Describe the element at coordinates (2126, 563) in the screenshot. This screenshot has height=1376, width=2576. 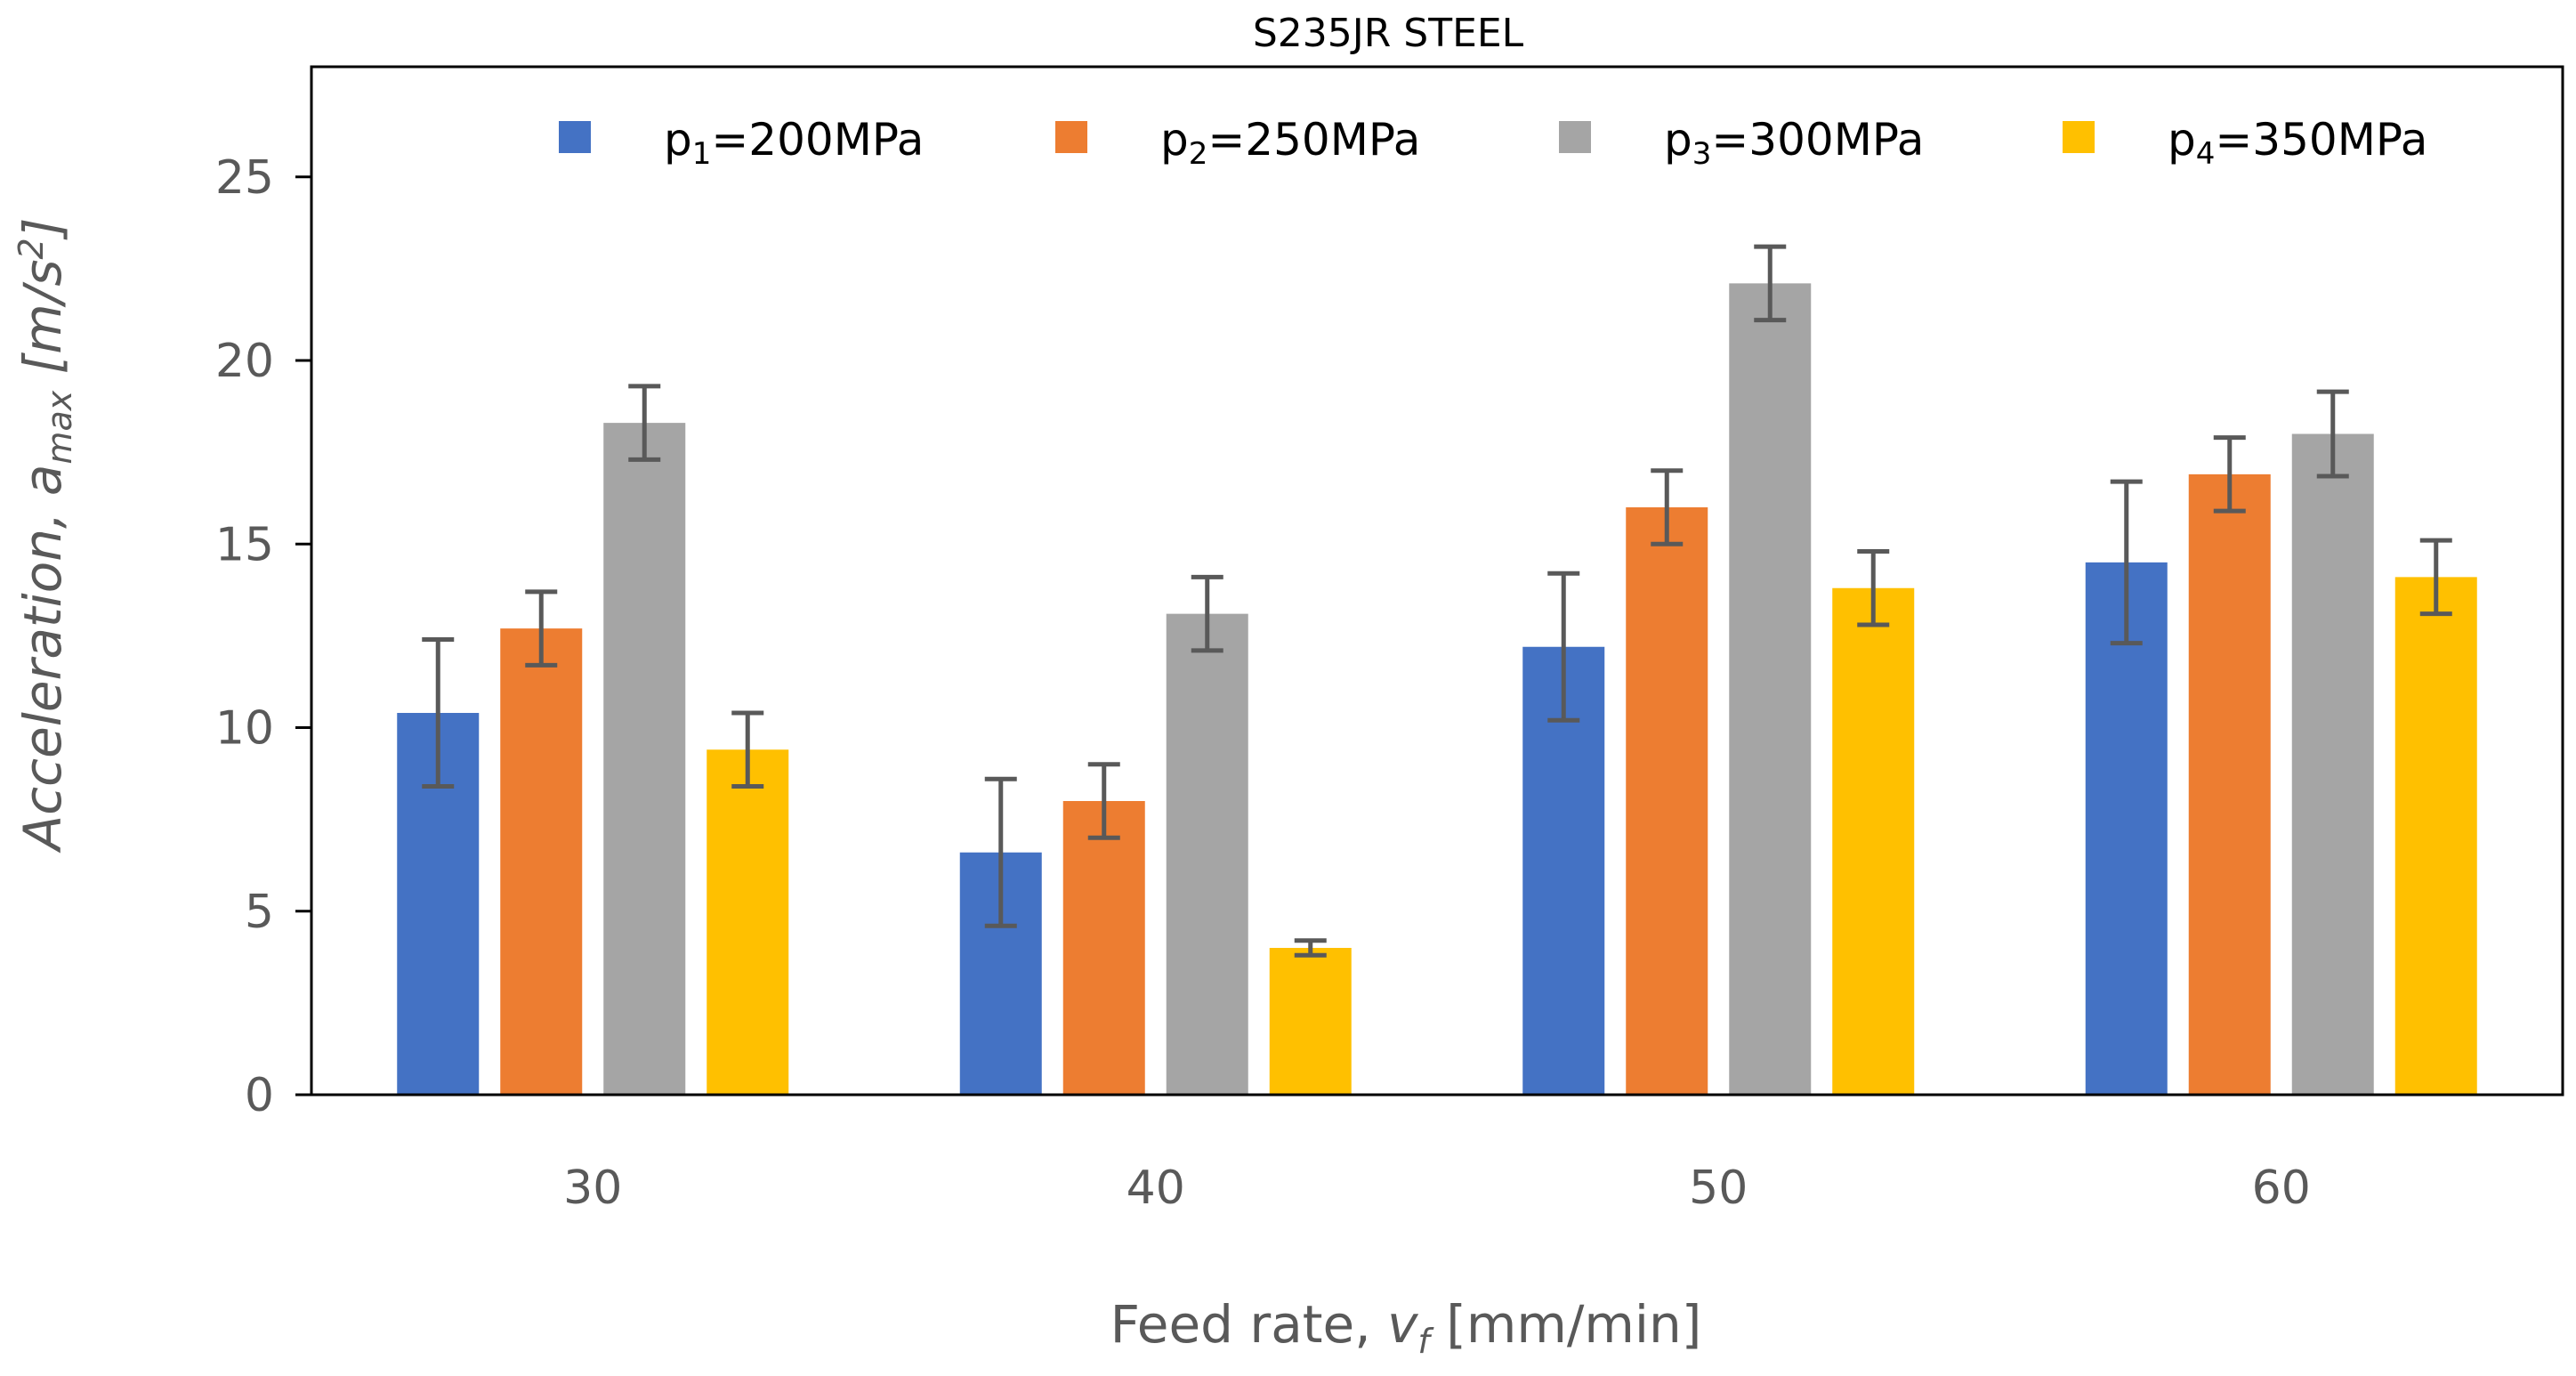
I see `error-bar-p1=200MPa-60` at that location.